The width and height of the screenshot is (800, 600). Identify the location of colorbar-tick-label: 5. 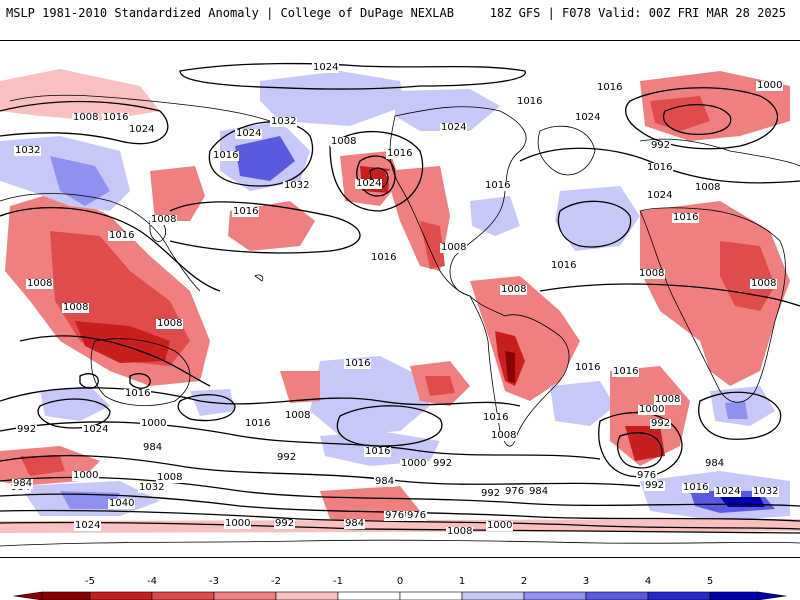
(710, 581).